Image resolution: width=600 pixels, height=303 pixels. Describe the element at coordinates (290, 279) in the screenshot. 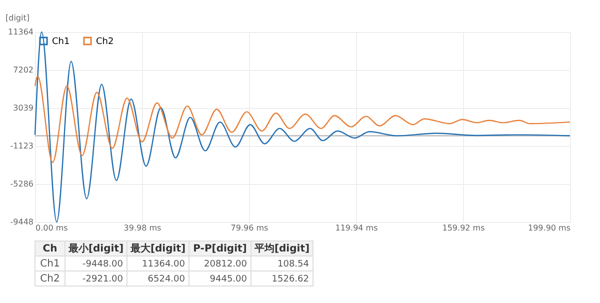

I see `text: 1526.62` at that location.